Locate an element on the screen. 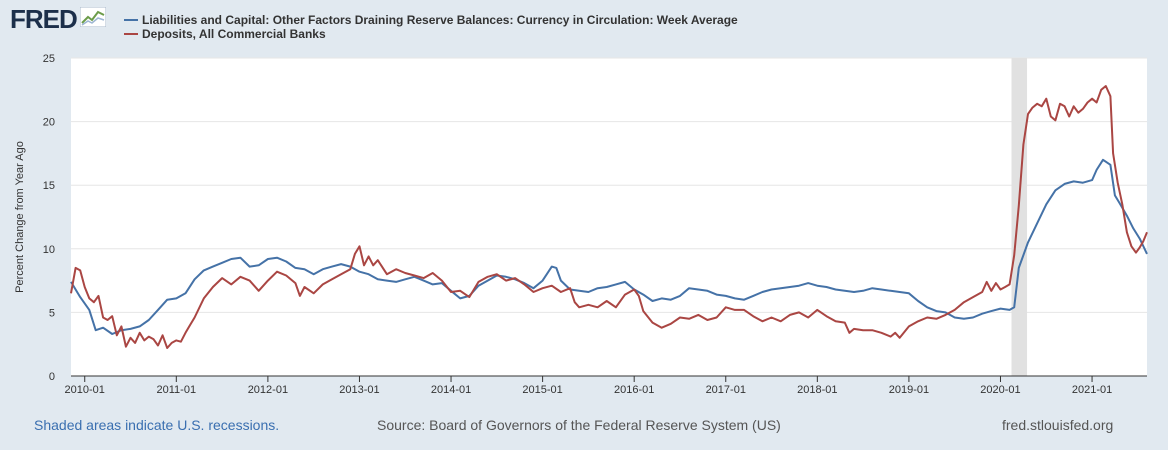  x-tick-label: 2017-01 is located at coordinates (726, 390).